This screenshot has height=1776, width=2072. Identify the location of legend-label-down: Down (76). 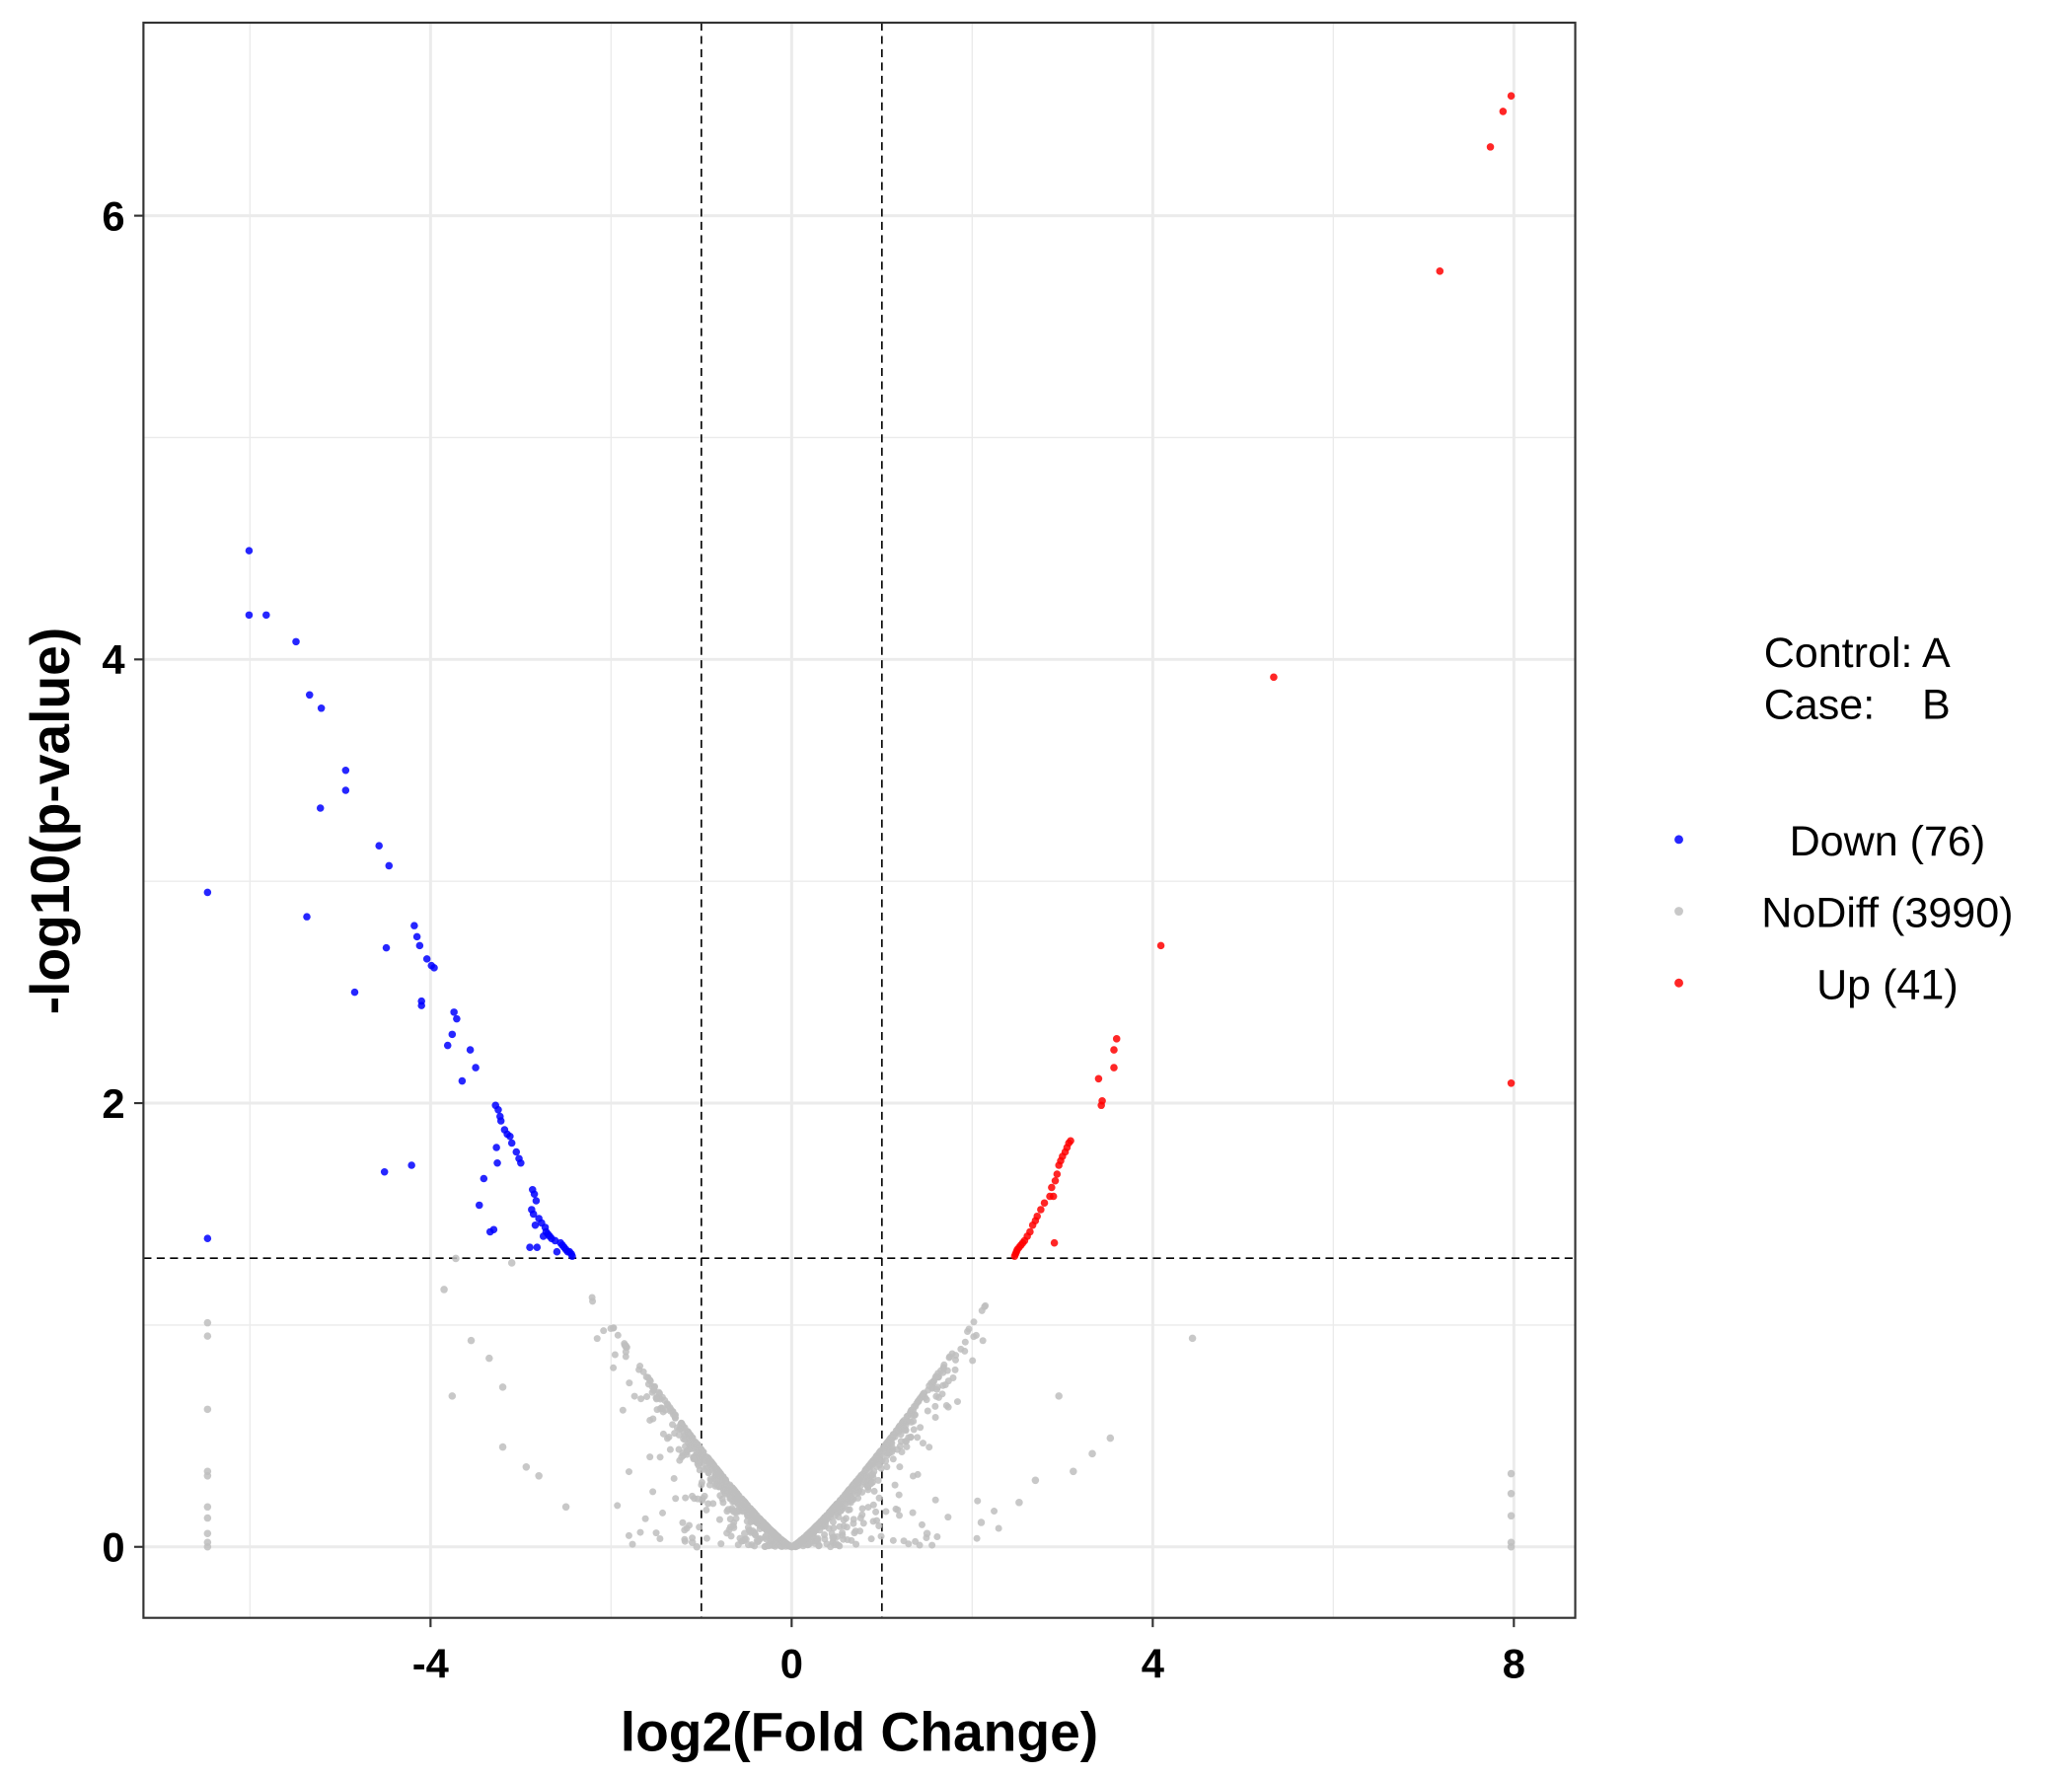
(1888, 842).